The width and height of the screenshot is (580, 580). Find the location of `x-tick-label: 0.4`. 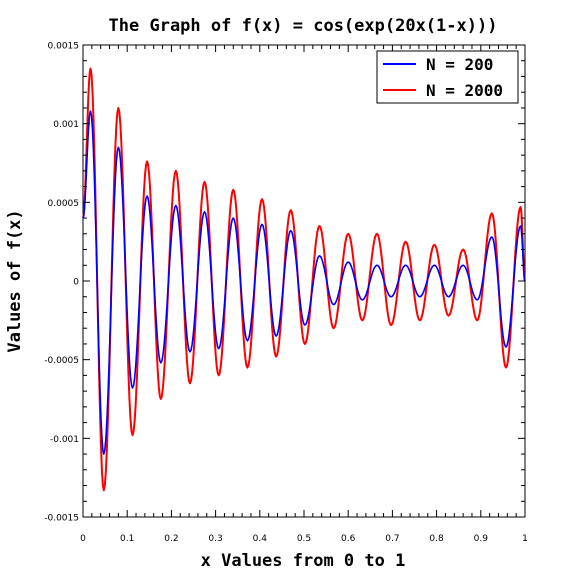

x-tick-label: 0.4 is located at coordinates (260, 539).